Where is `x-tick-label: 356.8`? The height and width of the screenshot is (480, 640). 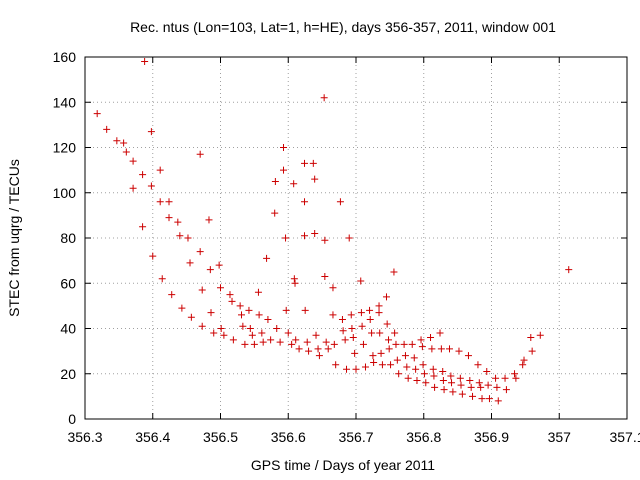
x-tick-label: 356.8 is located at coordinates (423, 437).